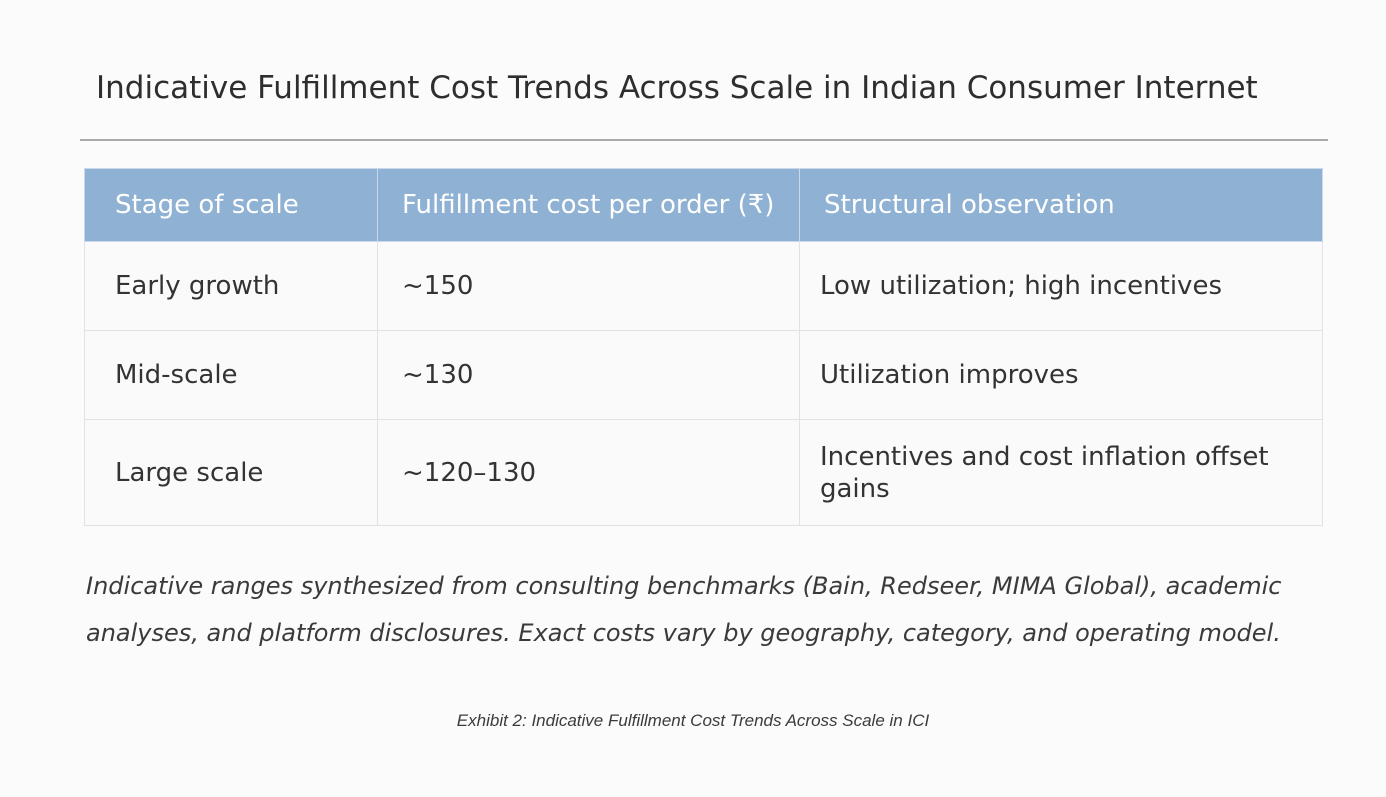 The image size is (1386, 797). I want to click on table-row: Mid-scale ~130 Utilization improves, so click(703, 375).